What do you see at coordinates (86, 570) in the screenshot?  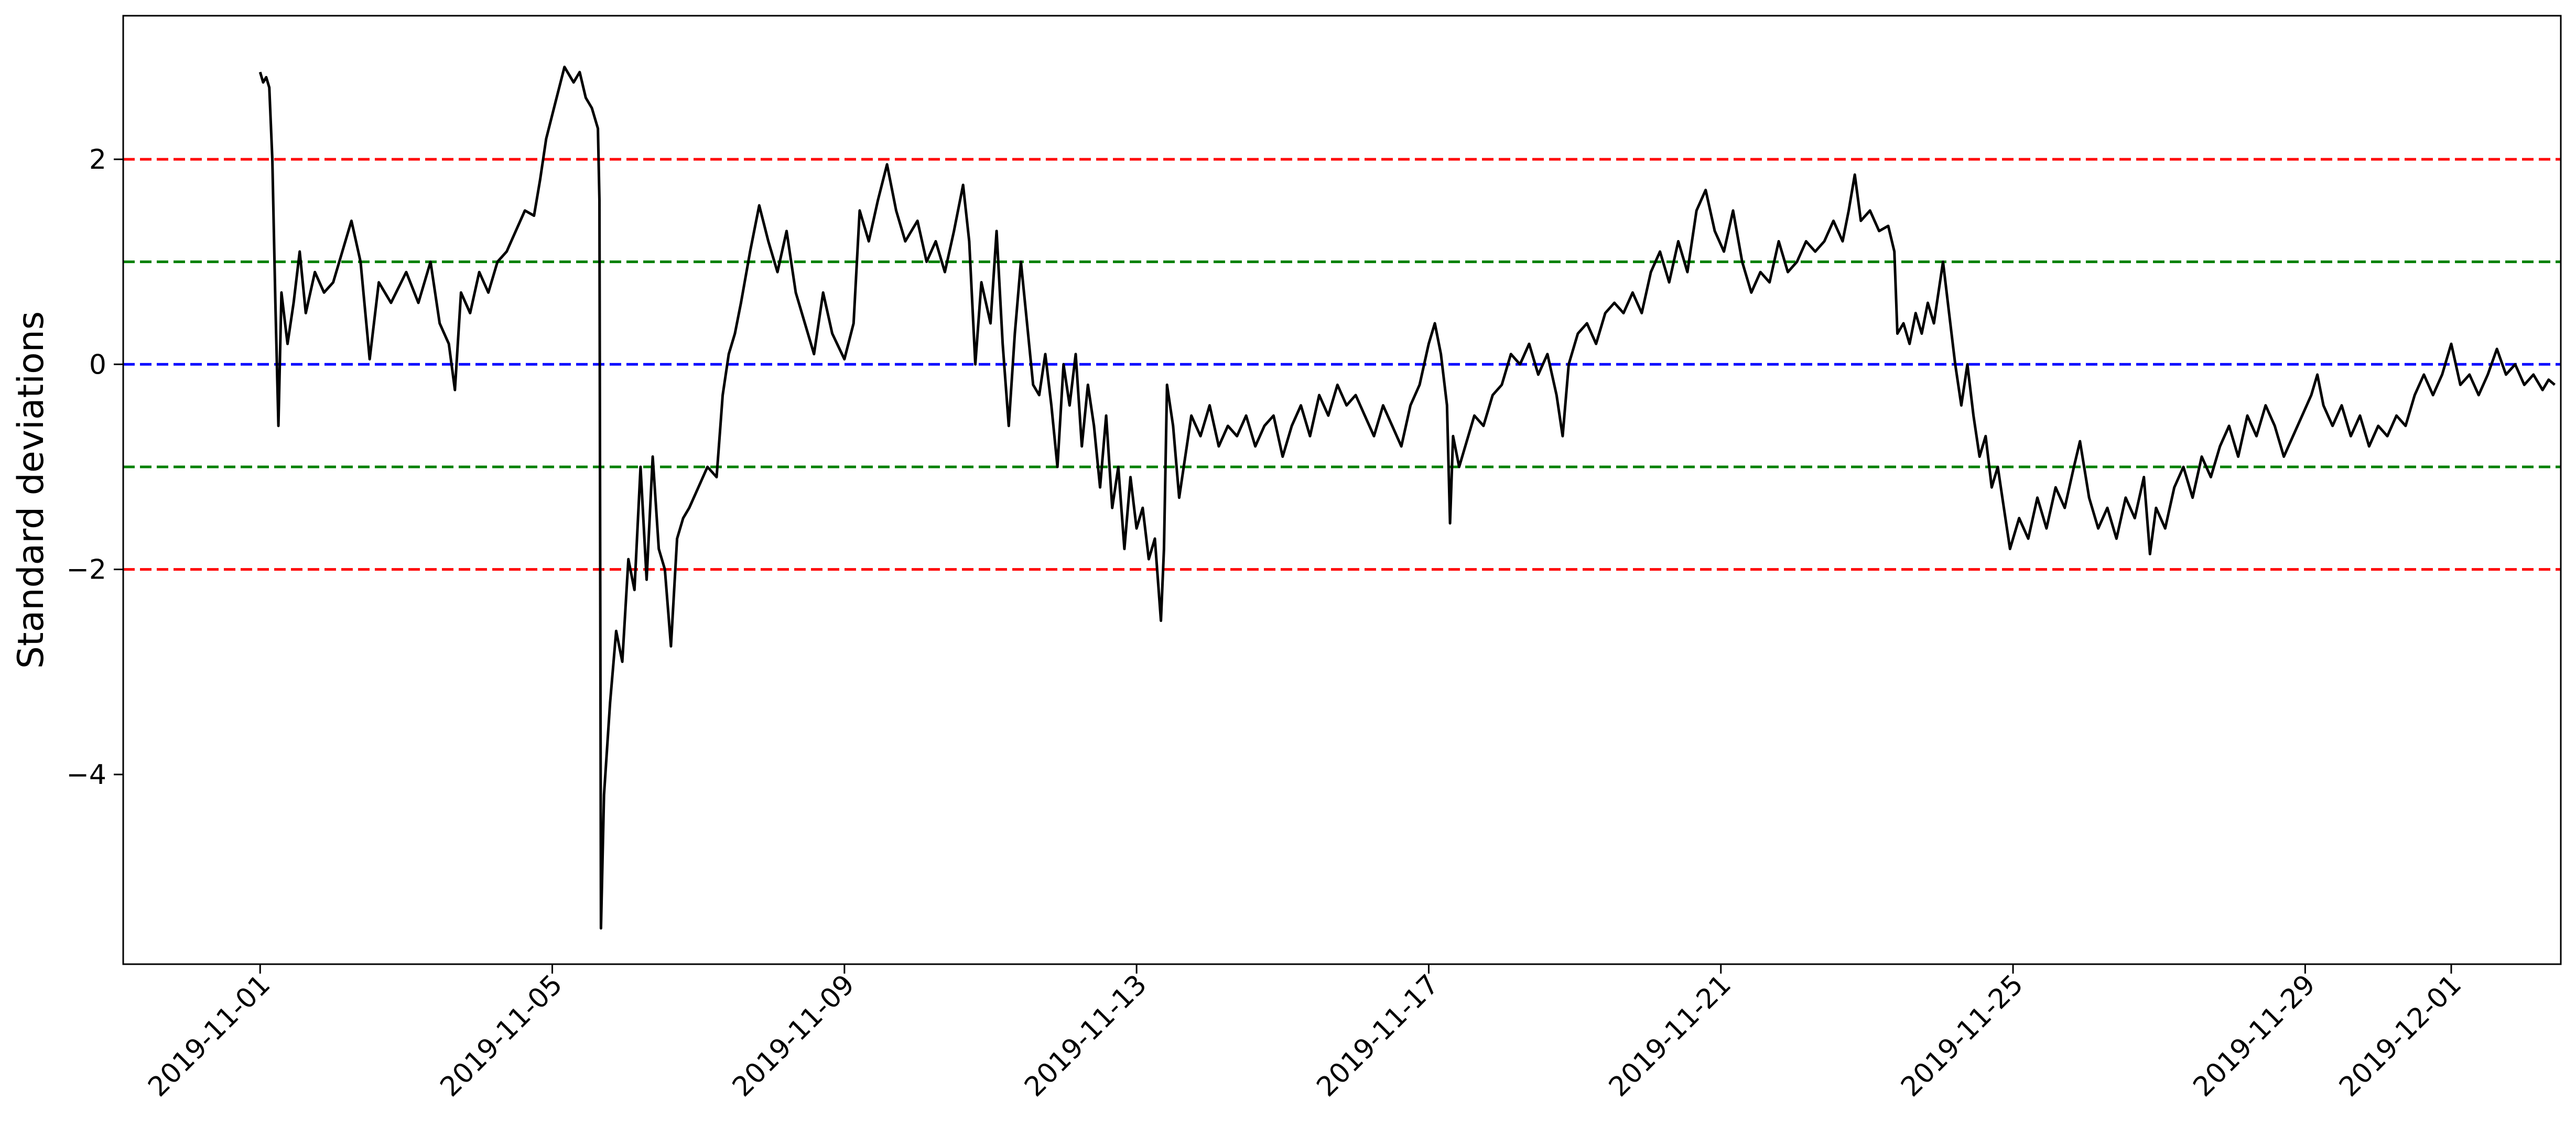 I see `y-tick-label: −2` at bounding box center [86, 570].